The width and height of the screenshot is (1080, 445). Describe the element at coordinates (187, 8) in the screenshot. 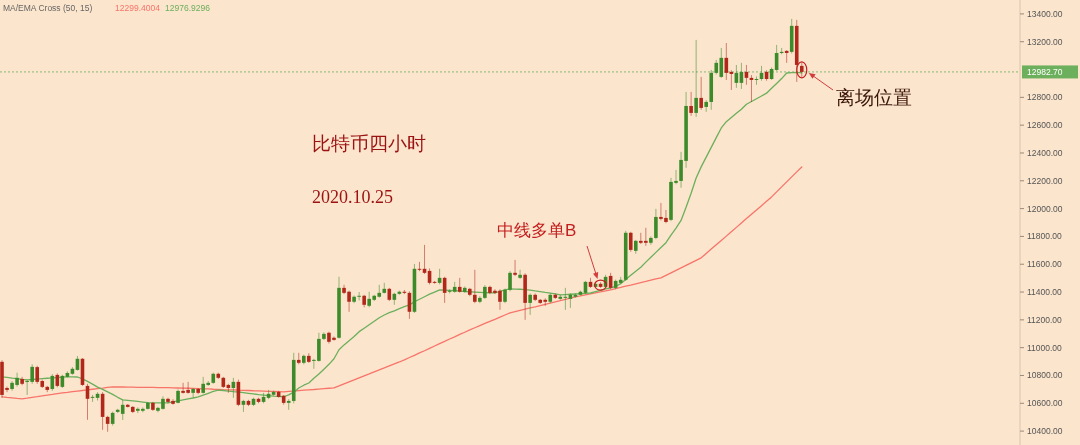

I see `annotation: 12976.9296` at that location.